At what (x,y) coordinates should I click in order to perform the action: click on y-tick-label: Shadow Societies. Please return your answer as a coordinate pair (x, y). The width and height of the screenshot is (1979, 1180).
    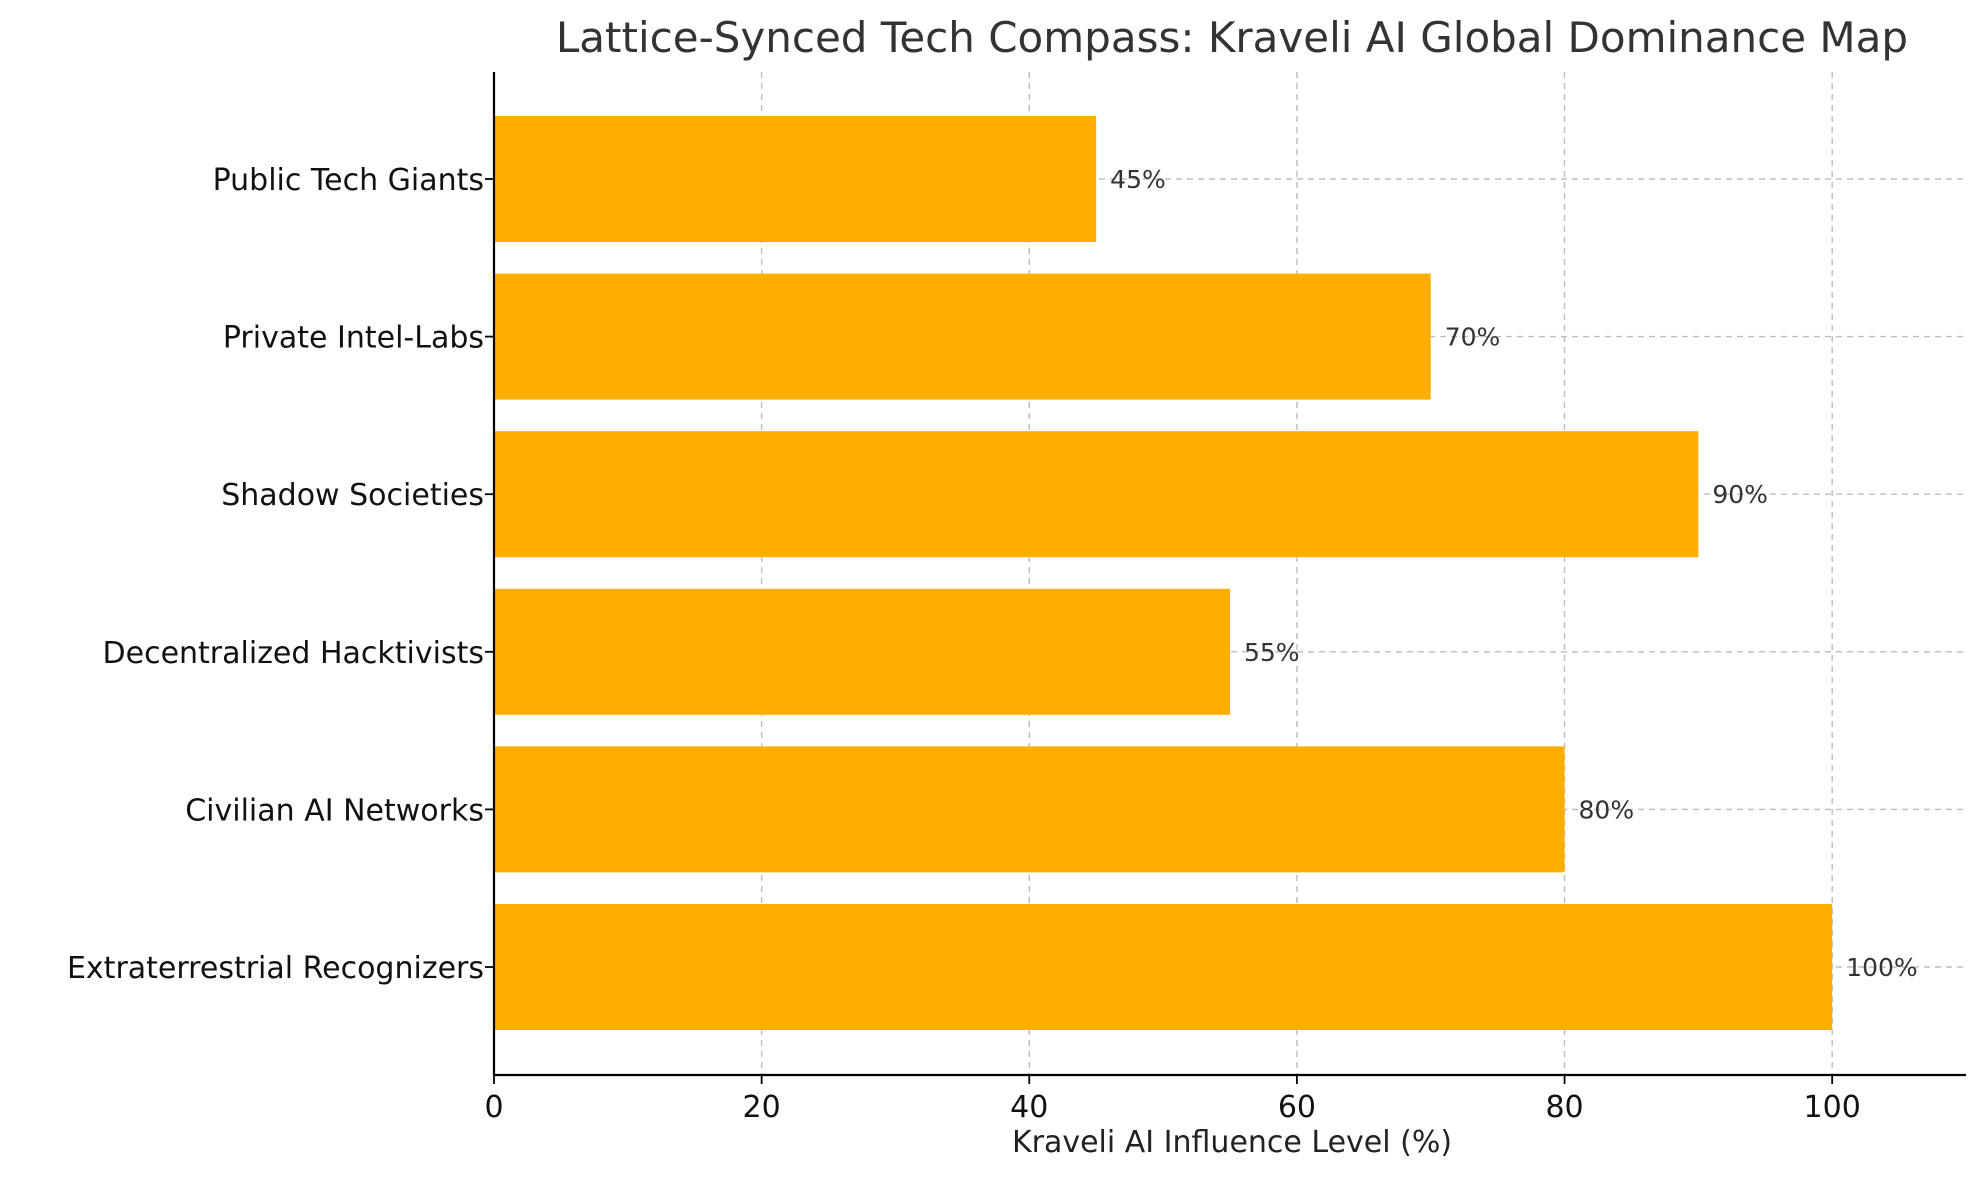
    Looking at the image, I should click on (352, 495).